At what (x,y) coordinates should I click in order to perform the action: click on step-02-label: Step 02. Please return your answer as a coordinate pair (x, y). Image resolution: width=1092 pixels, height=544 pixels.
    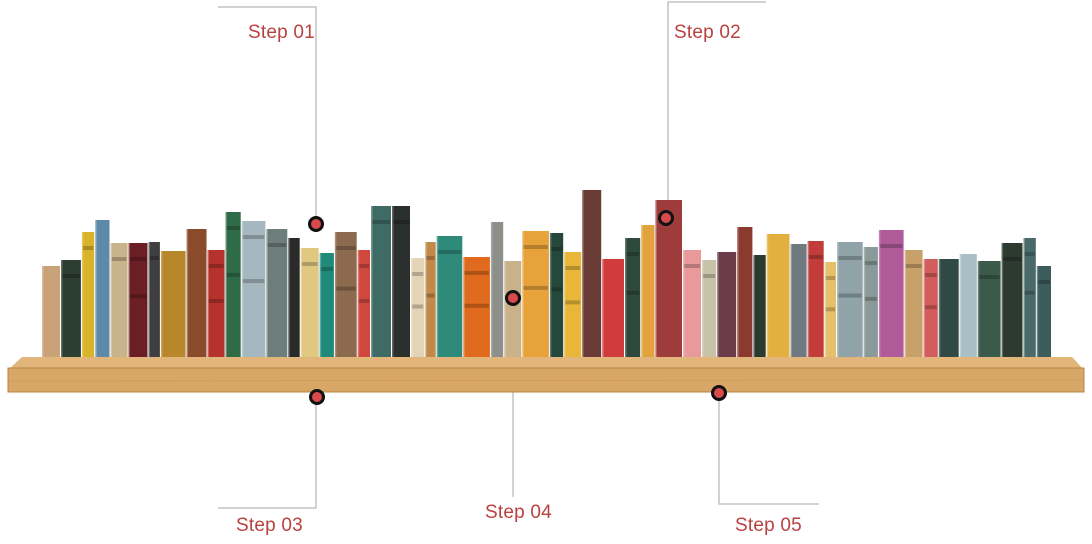
    Looking at the image, I should click on (707, 32).